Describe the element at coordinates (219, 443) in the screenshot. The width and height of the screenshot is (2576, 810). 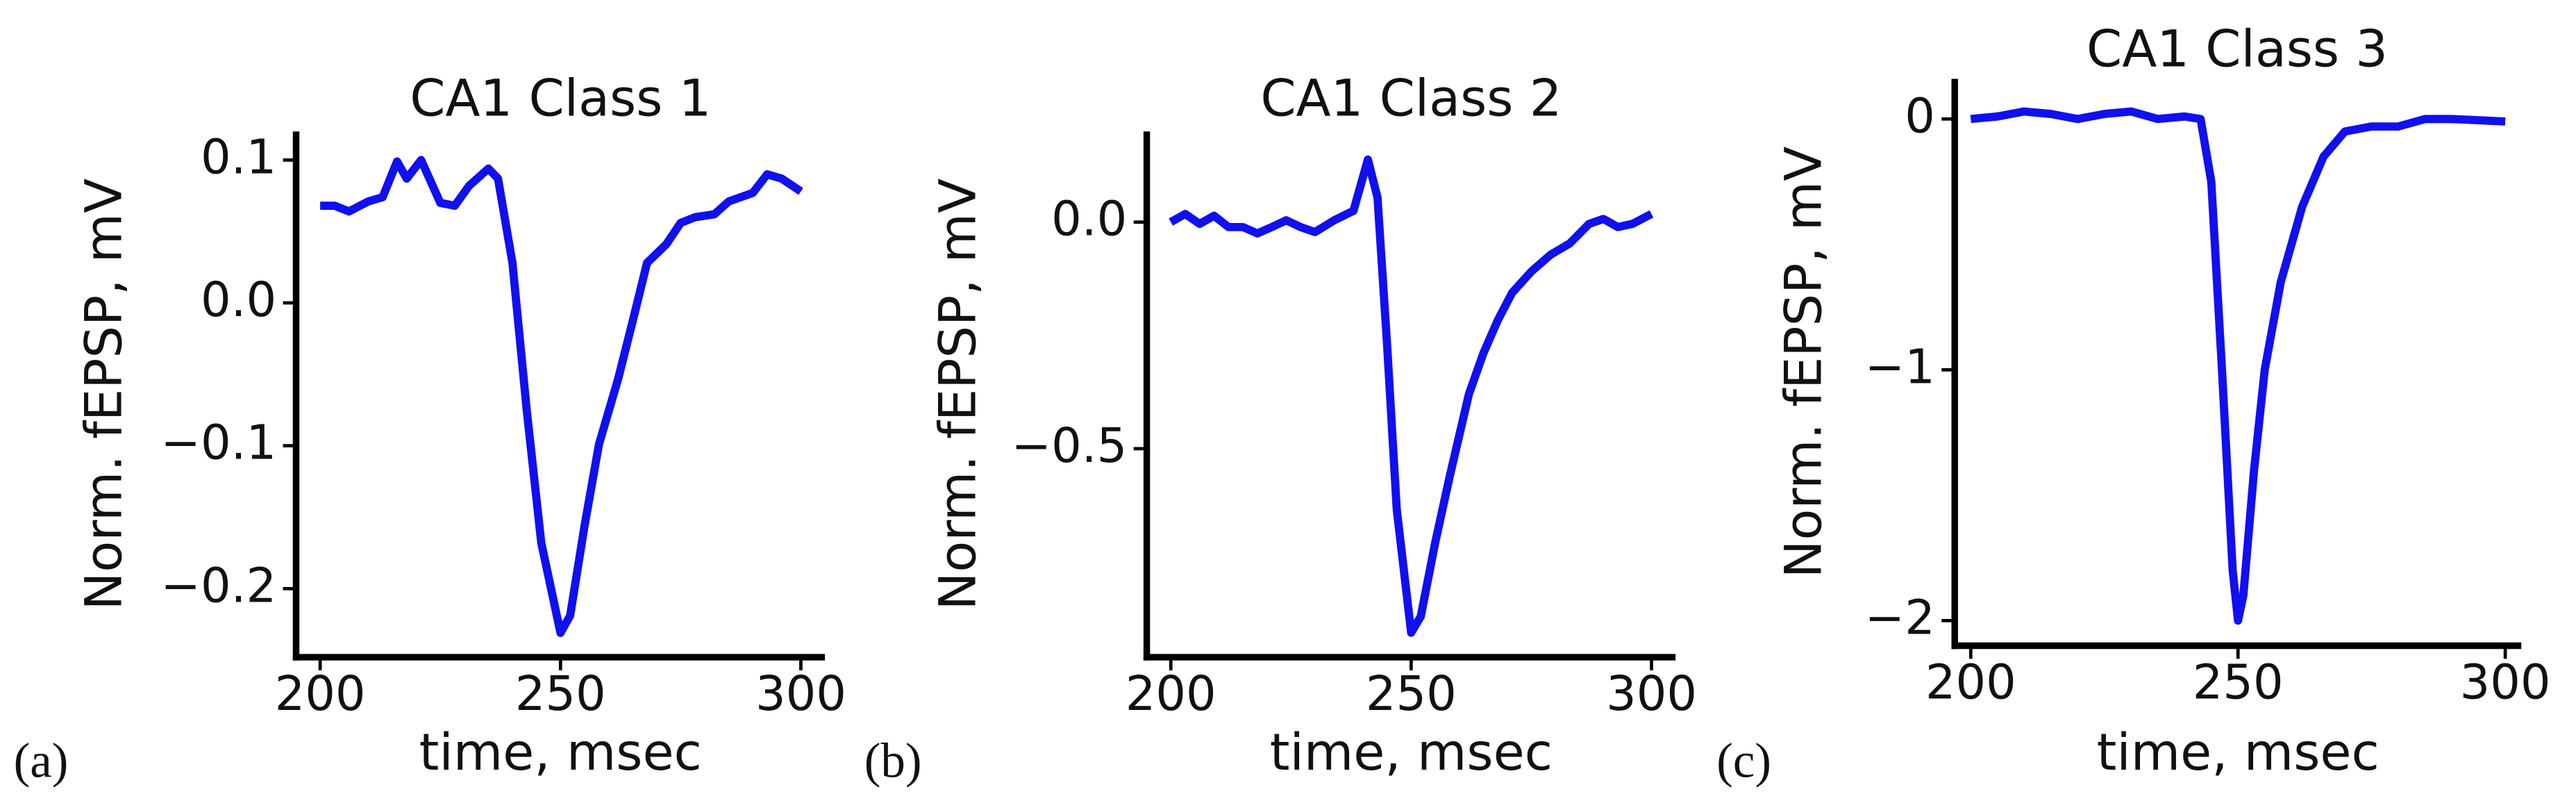
I see `y-tick-label: −0.1` at that location.